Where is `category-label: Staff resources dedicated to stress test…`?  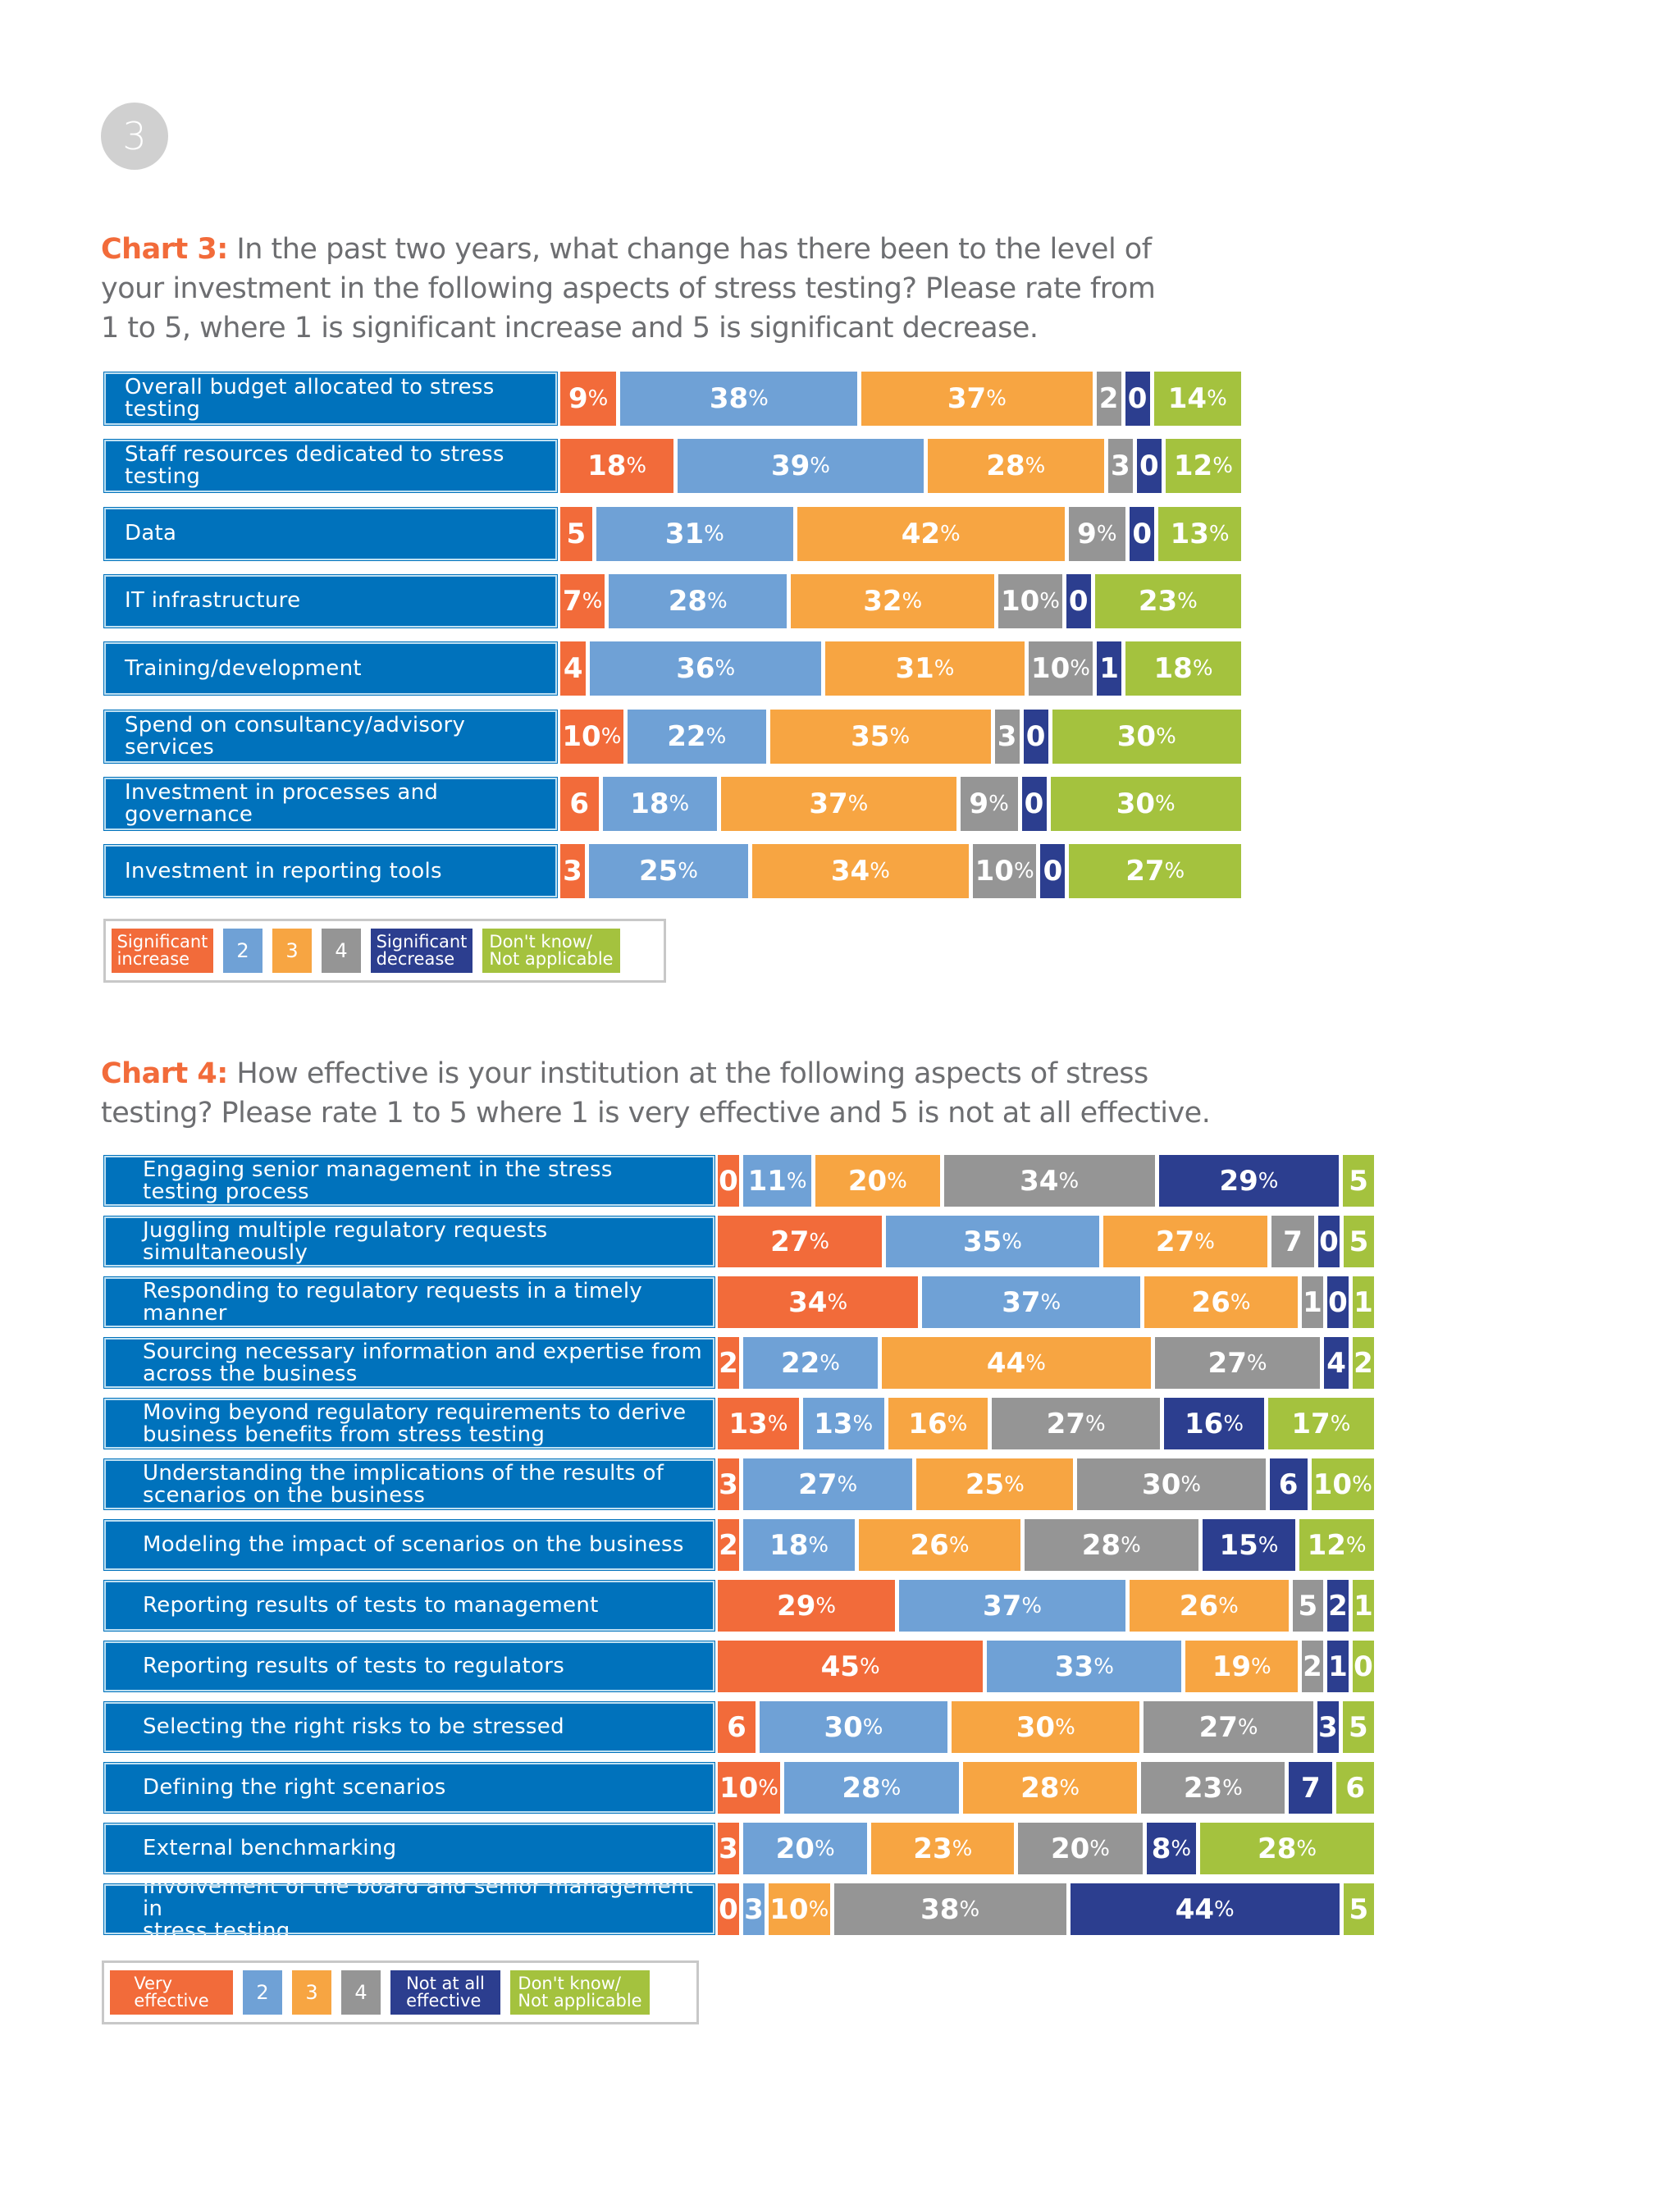 category-label: Staff resources dedicated to stress test… is located at coordinates (331, 466).